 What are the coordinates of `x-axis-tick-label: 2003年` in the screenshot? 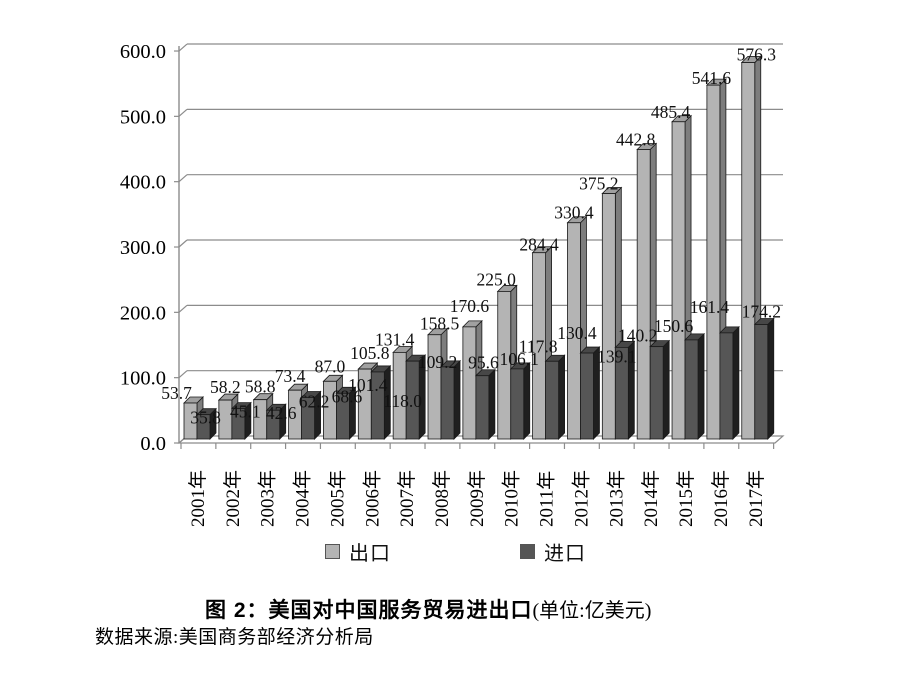 It's located at (268, 498).